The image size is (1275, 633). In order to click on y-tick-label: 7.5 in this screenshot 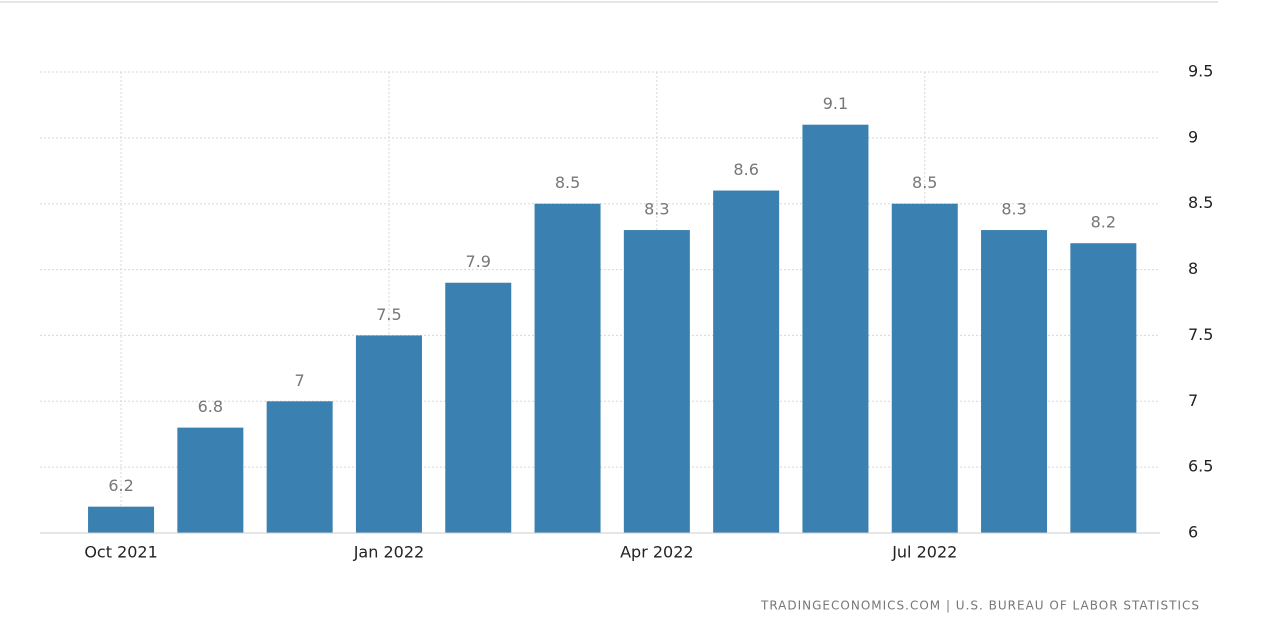, I will do `click(1200, 334)`.